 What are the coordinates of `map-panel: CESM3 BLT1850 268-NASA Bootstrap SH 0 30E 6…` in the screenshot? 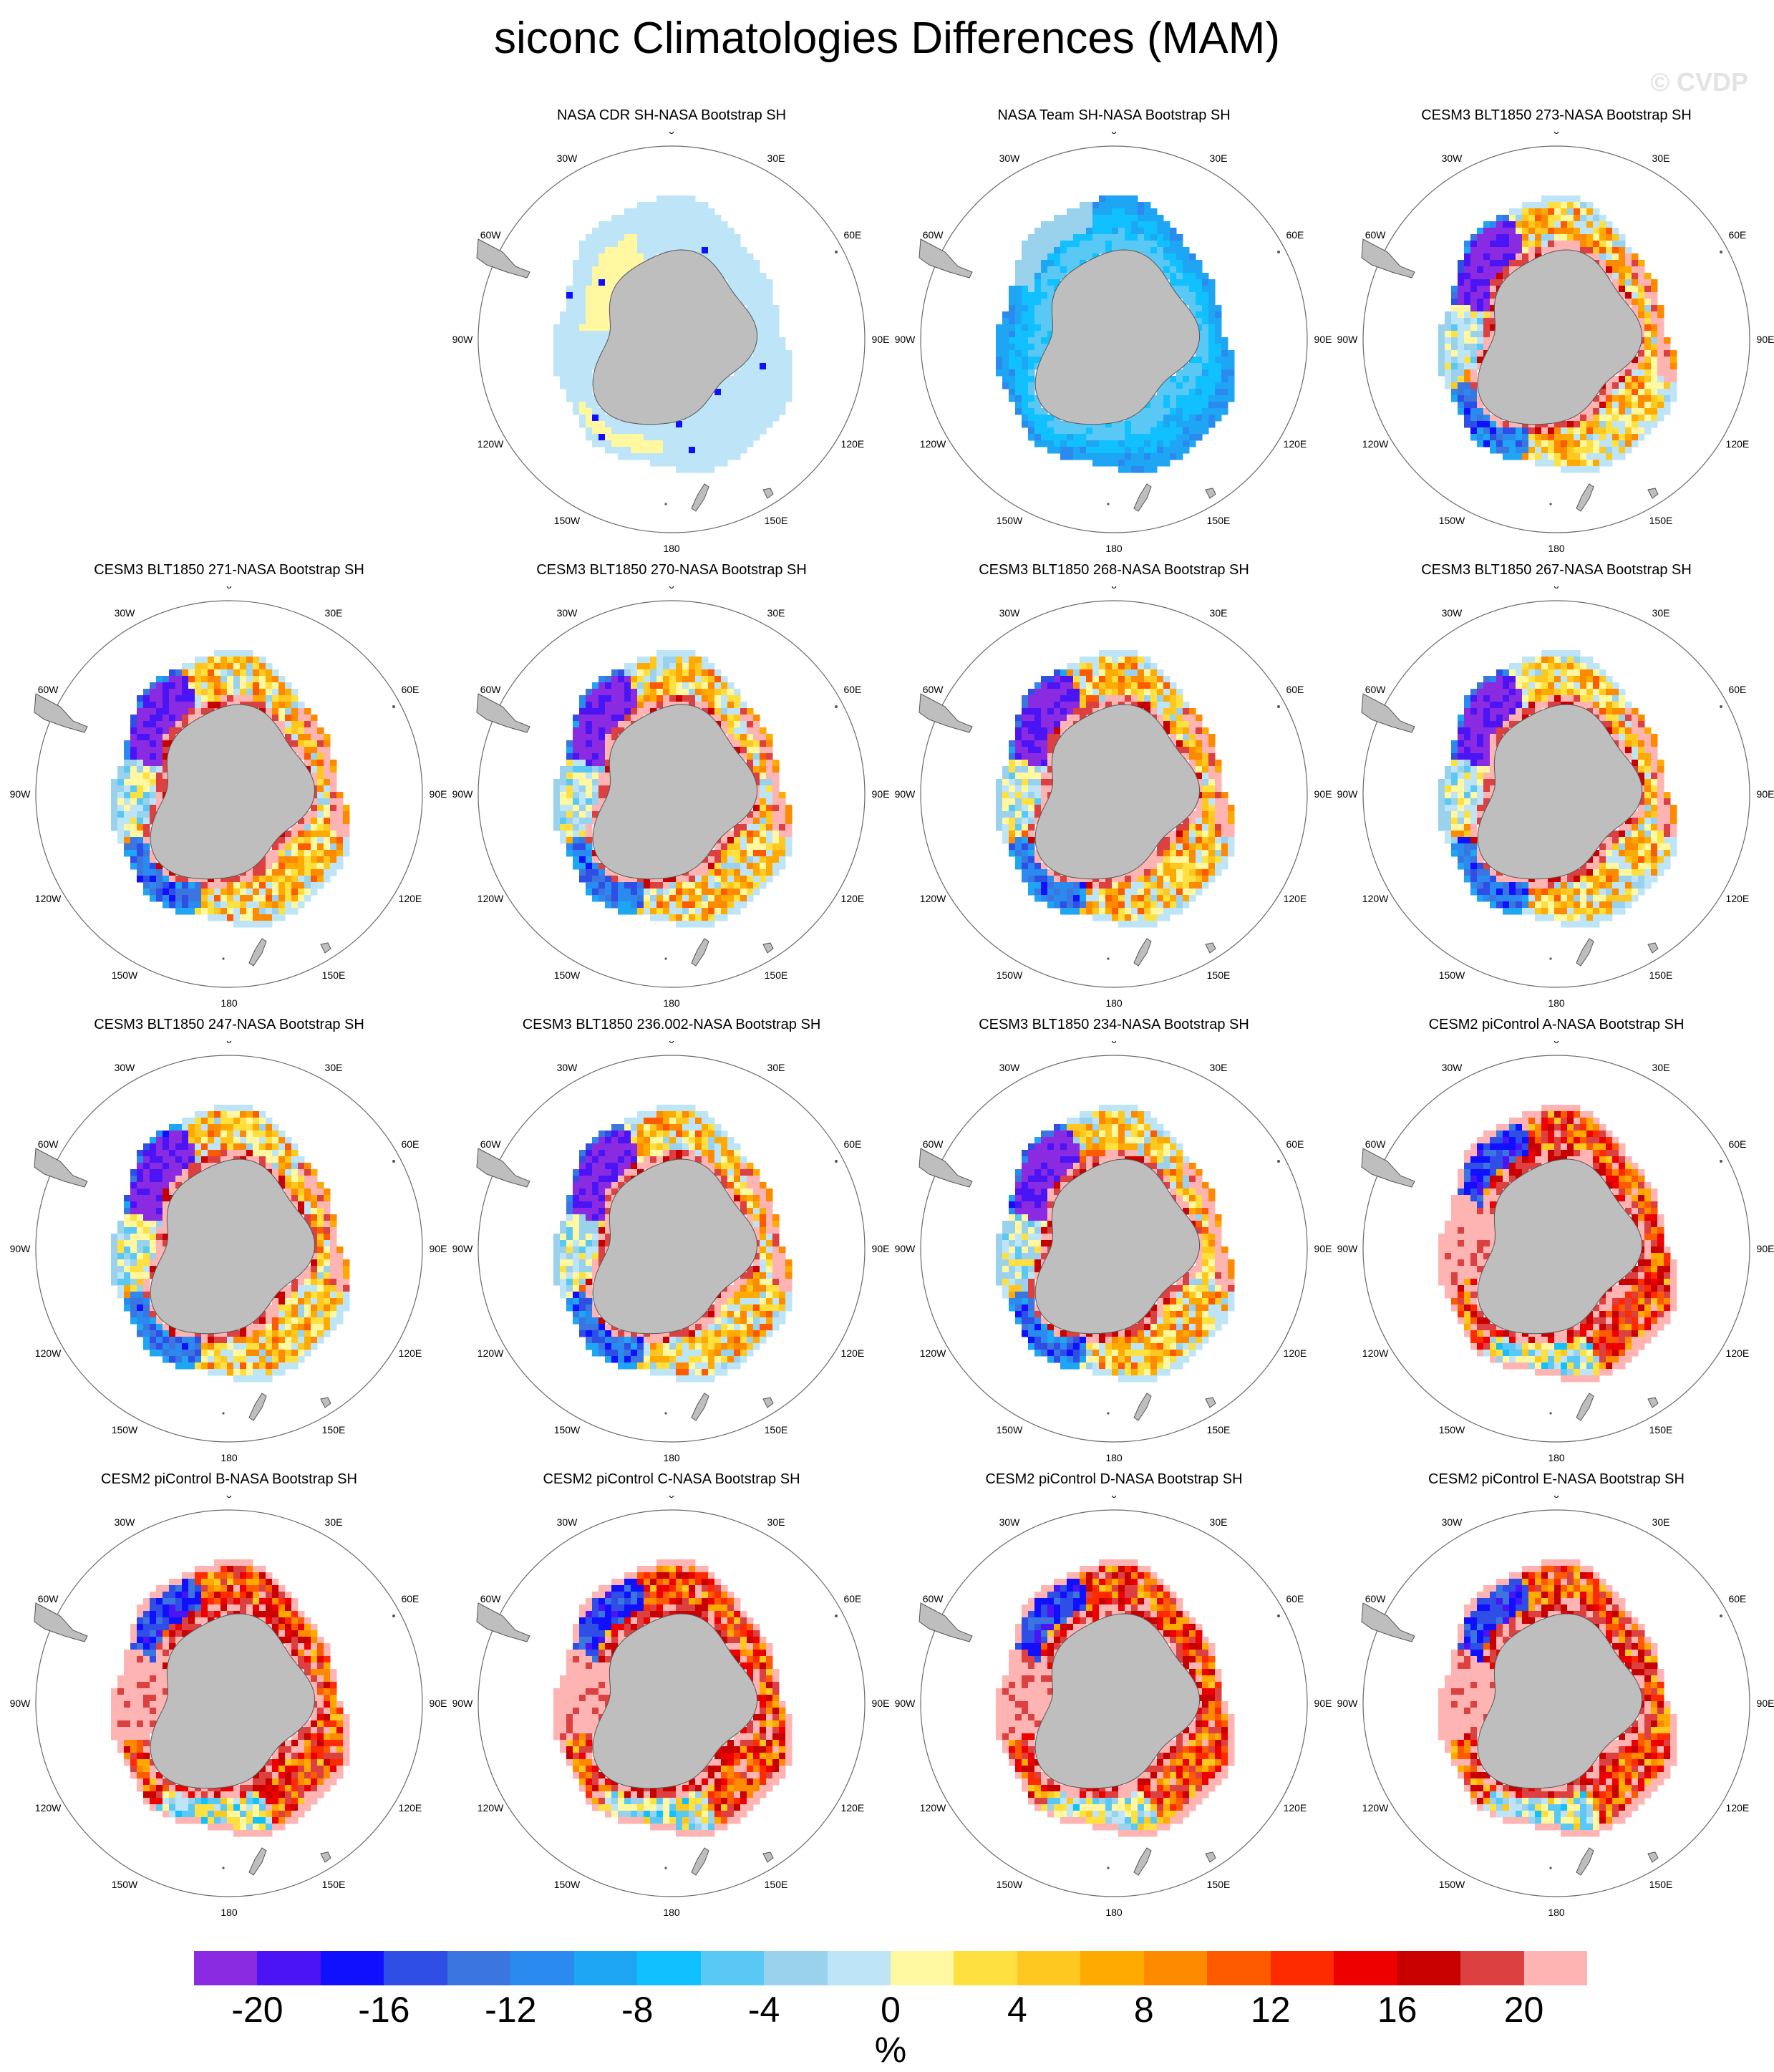 It's located at (1114, 787).